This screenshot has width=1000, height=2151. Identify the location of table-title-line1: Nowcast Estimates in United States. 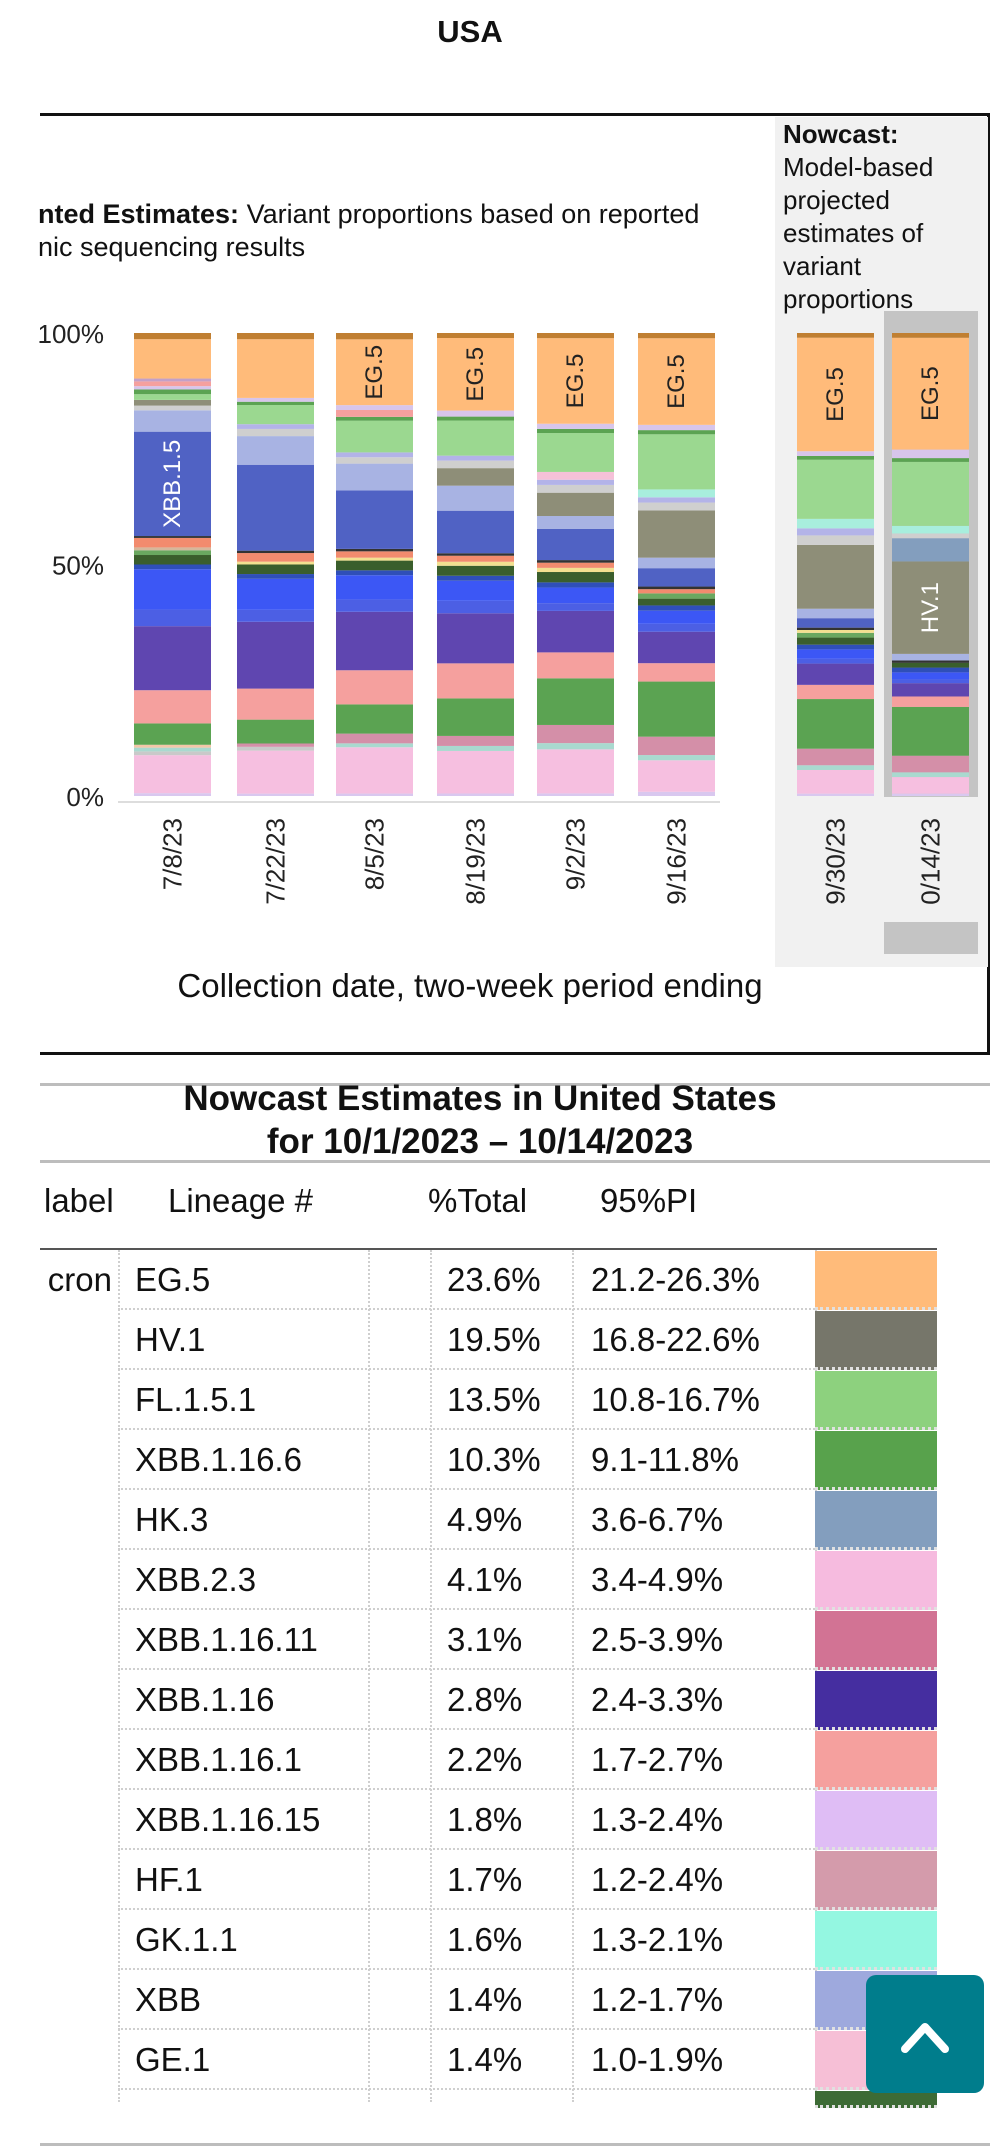
(480, 1098).